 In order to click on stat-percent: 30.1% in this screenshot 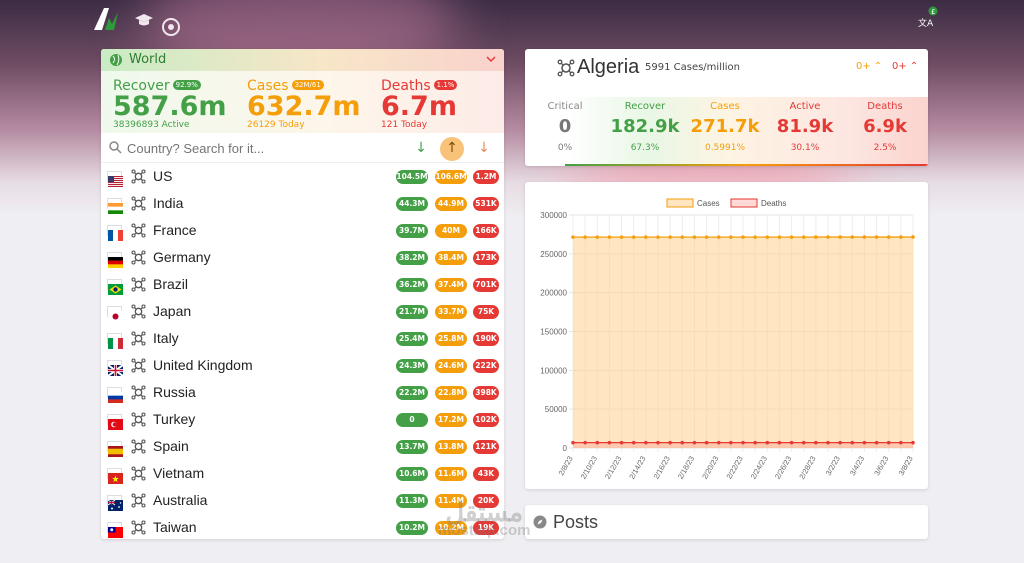, I will do `click(805, 148)`.